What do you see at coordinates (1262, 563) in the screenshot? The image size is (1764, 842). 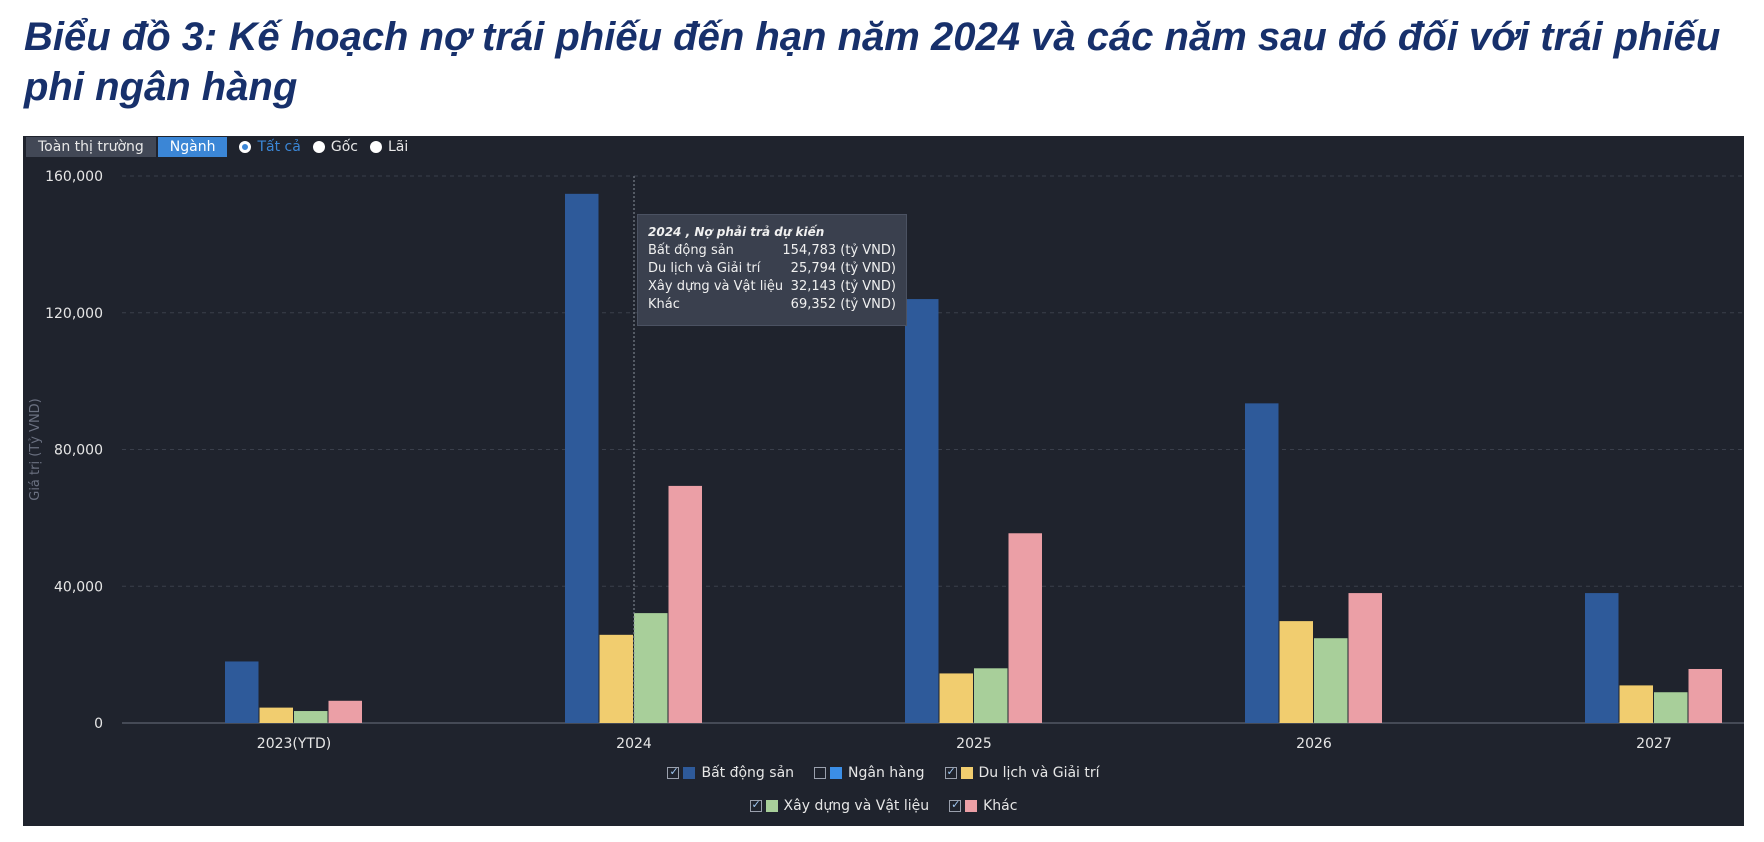 I see `bar-bất-động-sản-2026` at bounding box center [1262, 563].